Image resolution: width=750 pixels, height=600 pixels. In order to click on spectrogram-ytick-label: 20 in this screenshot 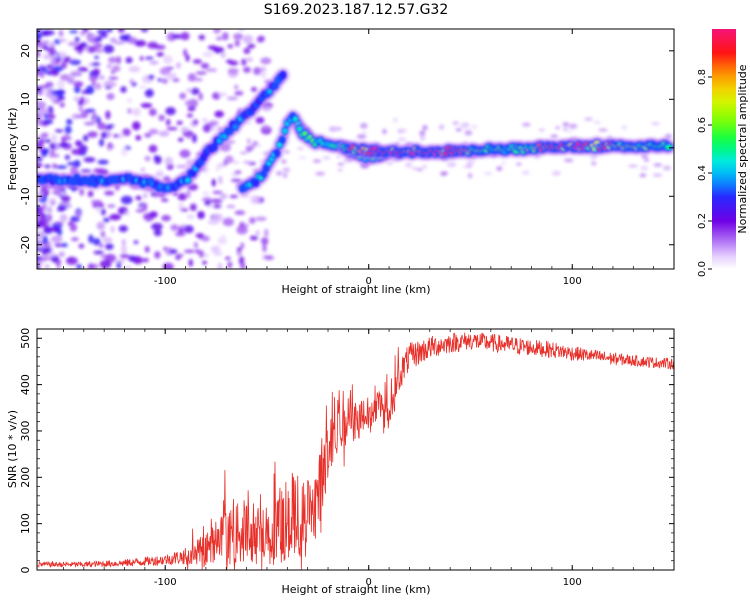, I will do `click(25, 51)`.